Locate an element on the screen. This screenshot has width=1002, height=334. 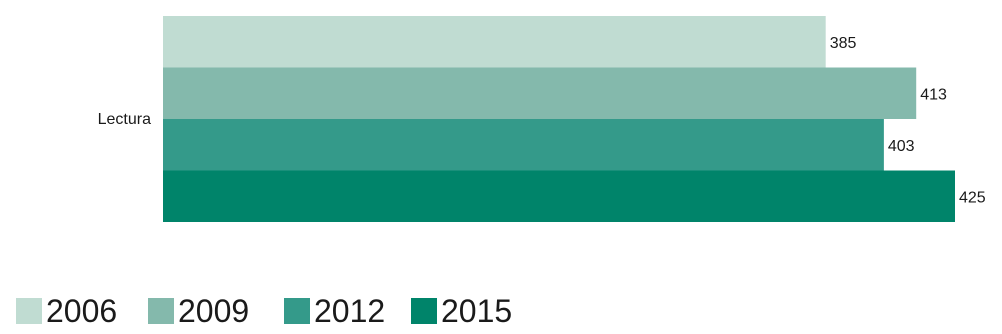
legend-label-2009: 2009 is located at coordinates (213, 311).